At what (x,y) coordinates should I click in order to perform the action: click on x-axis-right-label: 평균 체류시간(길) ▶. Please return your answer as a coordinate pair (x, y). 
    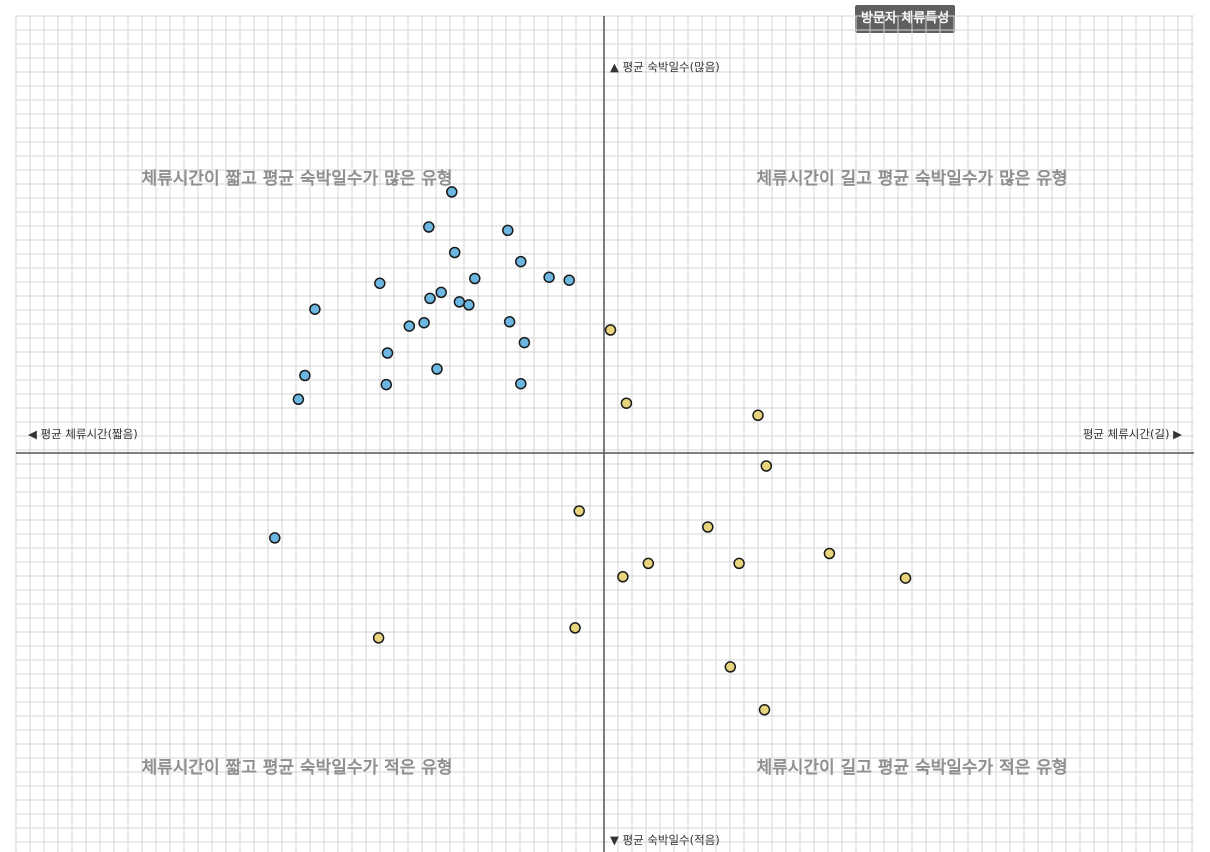
    Looking at the image, I should click on (1132, 434).